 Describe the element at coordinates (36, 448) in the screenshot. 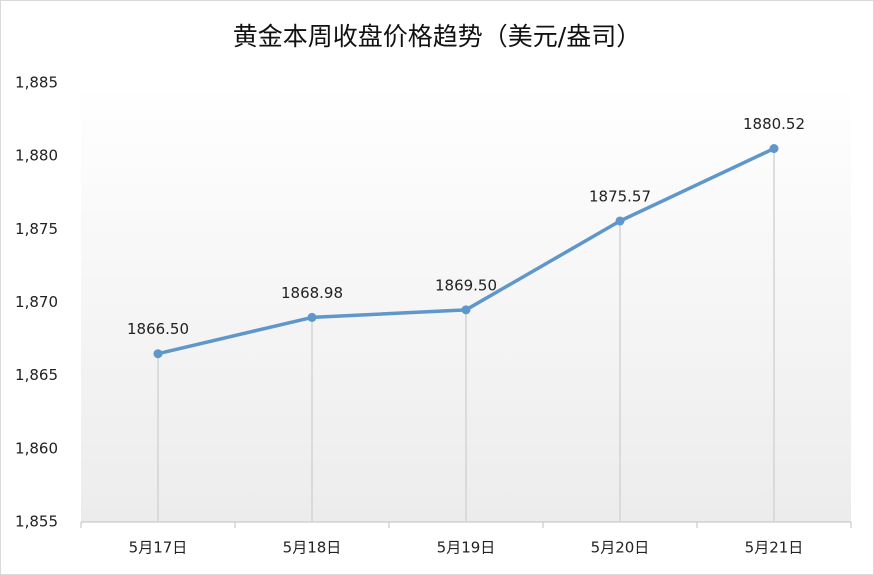

I see `y-tick-label: 1,860` at that location.